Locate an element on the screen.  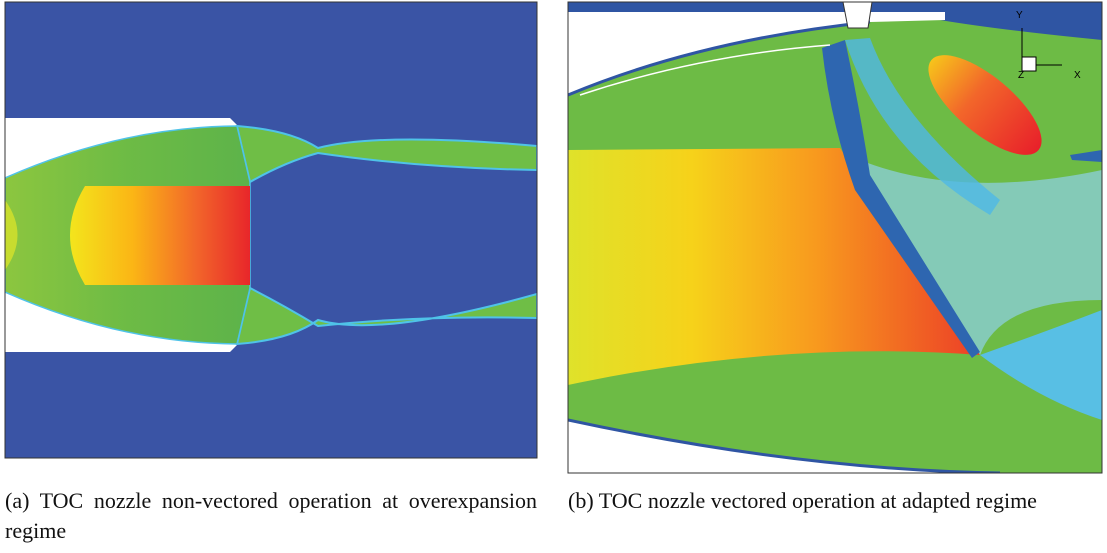
axis-label-x: X is located at coordinates (1077, 75).